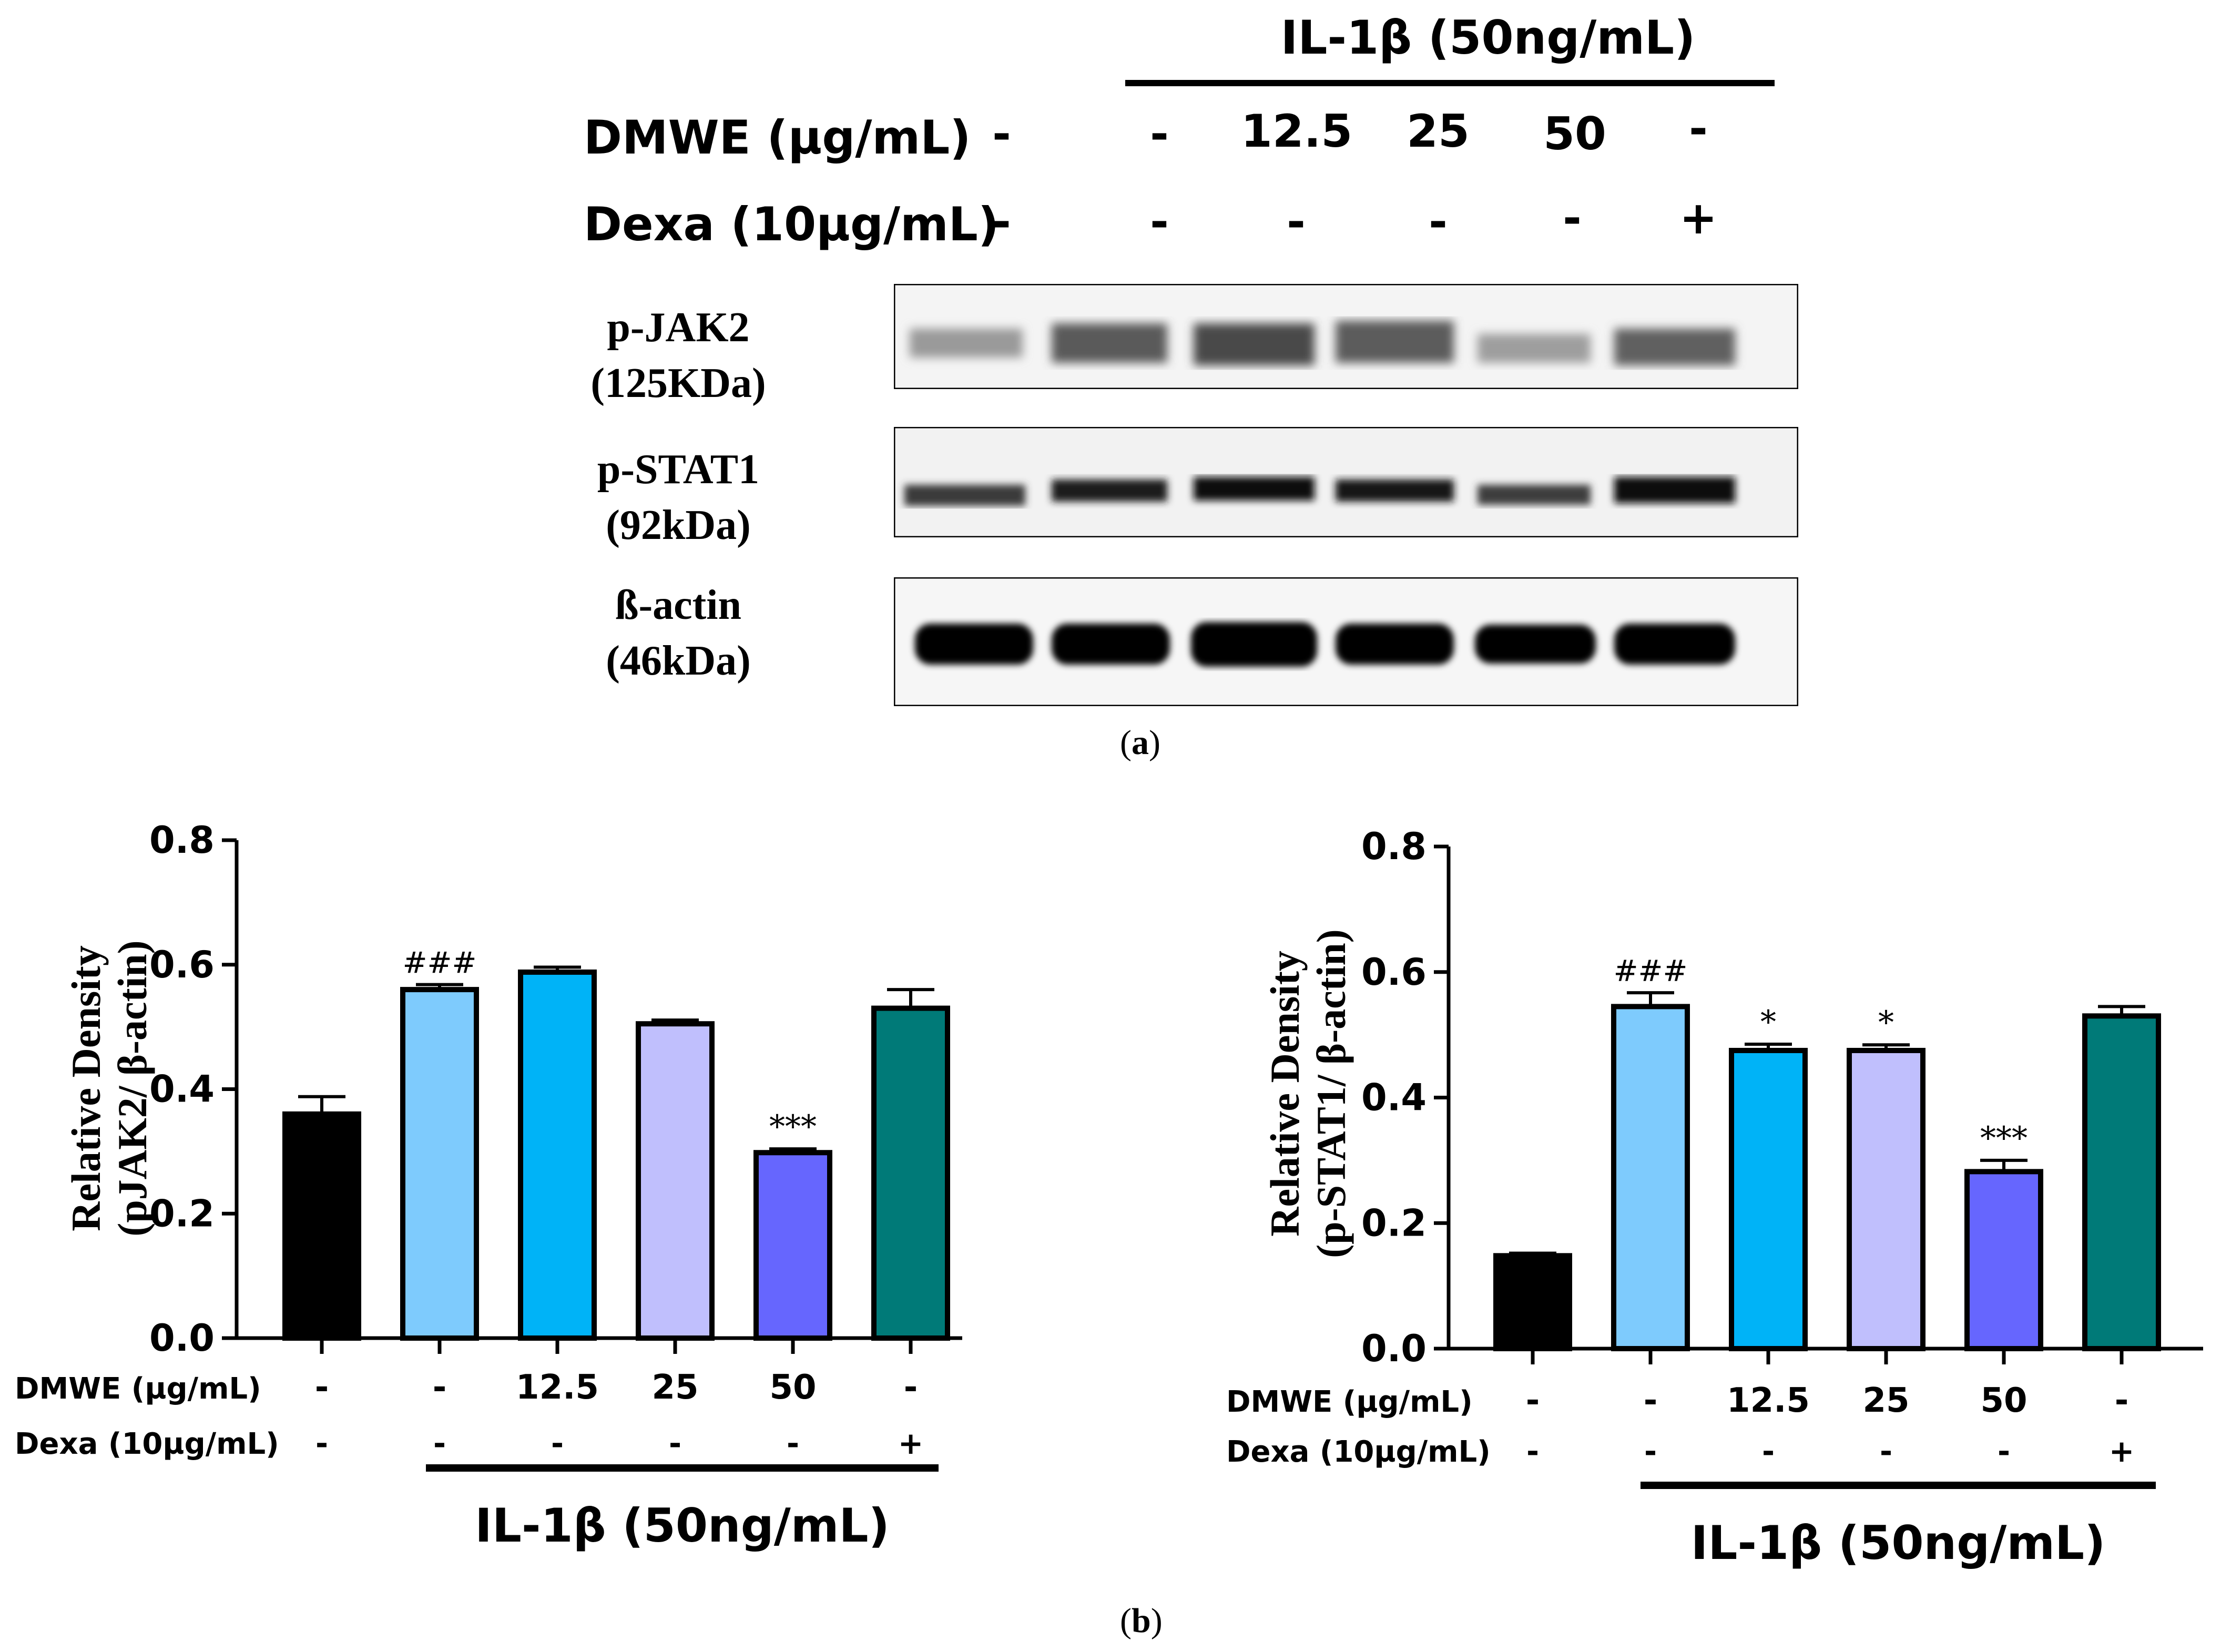 This screenshot has height=1652, width=2221. I want to click on blot-image-pstat1, so click(1346, 482).